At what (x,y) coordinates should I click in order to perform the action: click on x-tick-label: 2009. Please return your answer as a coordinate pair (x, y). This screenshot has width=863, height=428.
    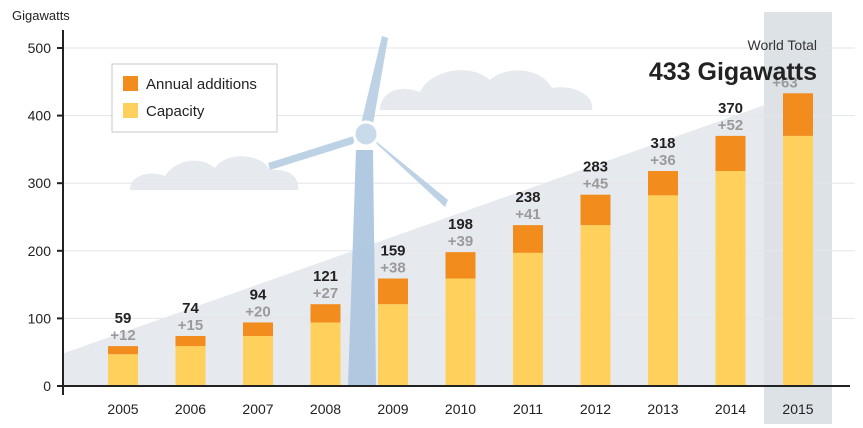
    Looking at the image, I should click on (392, 409).